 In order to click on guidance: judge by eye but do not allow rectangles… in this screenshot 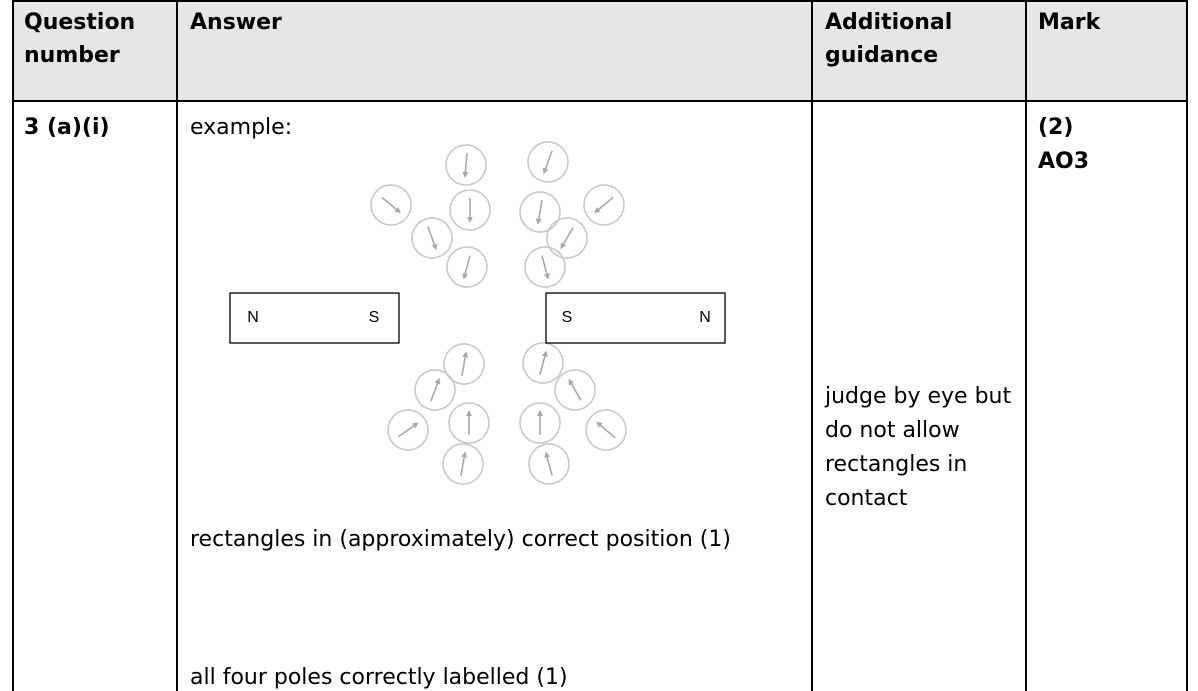, I will do `click(918, 447)`.